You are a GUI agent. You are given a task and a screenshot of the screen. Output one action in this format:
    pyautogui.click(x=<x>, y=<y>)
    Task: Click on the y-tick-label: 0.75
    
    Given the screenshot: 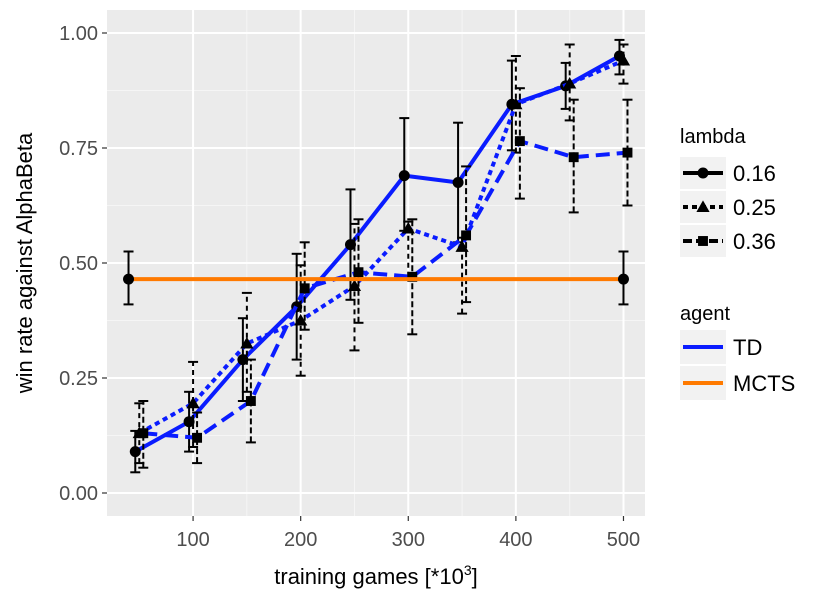 What is the action you would take?
    pyautogui.click(x=78, y=149)
    